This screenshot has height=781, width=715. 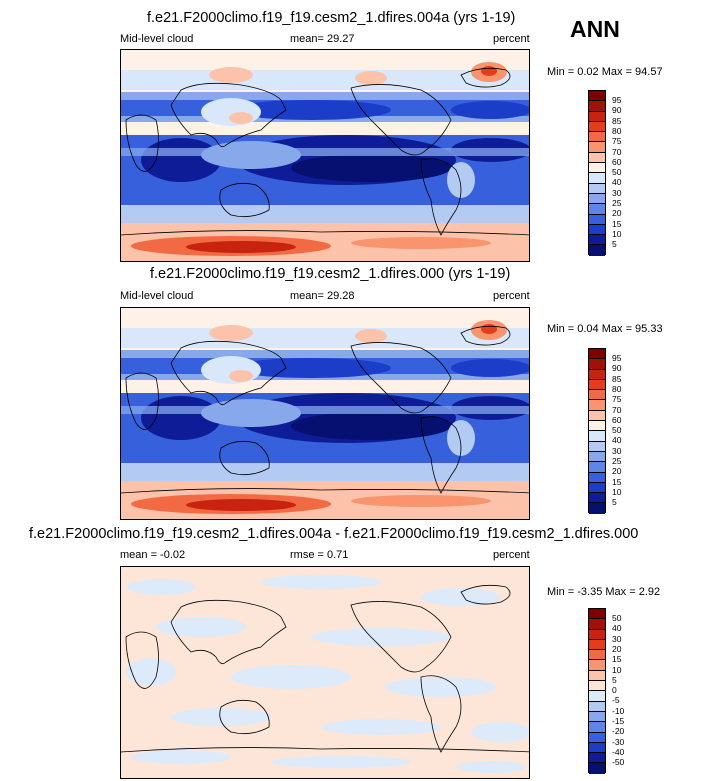 What do you see at coordinates (597, 173) in the screenshot?
I see `panel-1-colorbar` at bounding box center [597, 173].